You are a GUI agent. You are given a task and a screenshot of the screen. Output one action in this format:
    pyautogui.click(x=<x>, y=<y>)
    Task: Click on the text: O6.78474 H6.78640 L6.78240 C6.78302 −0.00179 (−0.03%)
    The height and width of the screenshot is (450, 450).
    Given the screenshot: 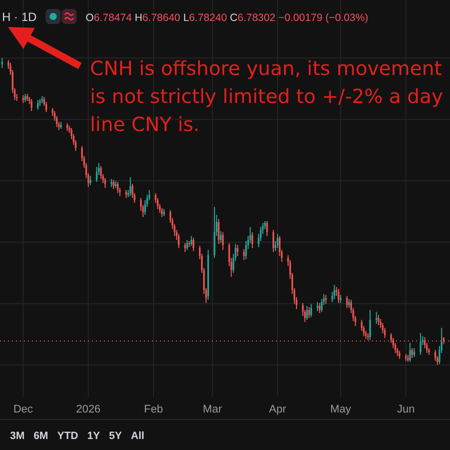 What is the action you would take?
    pyautogui.click(x=227, y=18)
    